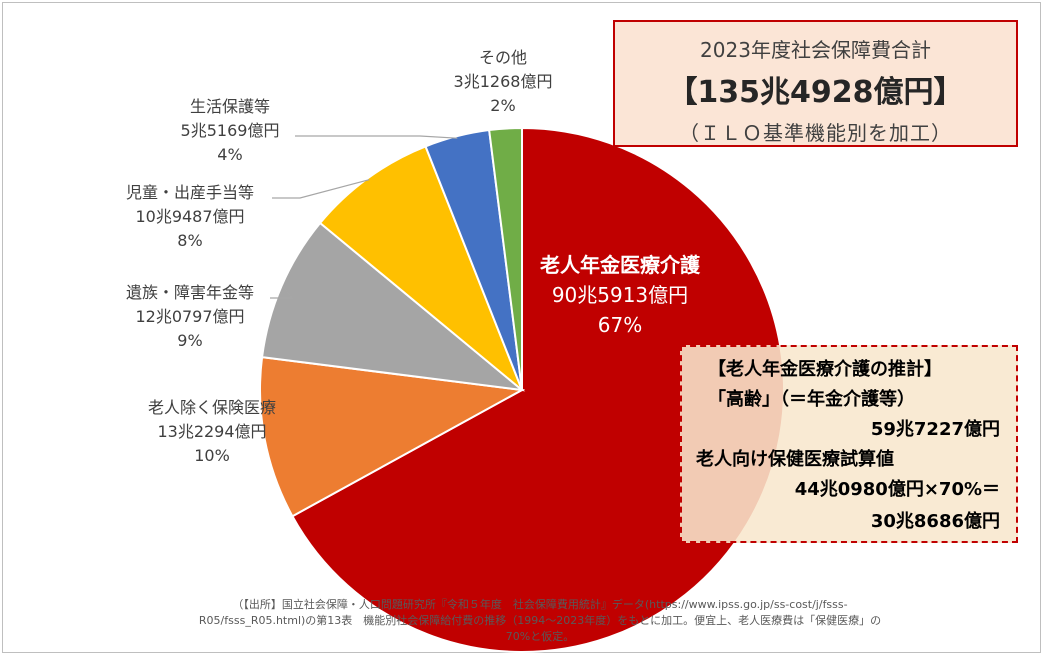 The height and width of the screenshot is (657, 1045). What do you see at coordinates (795, 459) in the screenshot?
I see `estimate-line-3: 老人向け保健医療試算値` at bounding box center [795, 459].